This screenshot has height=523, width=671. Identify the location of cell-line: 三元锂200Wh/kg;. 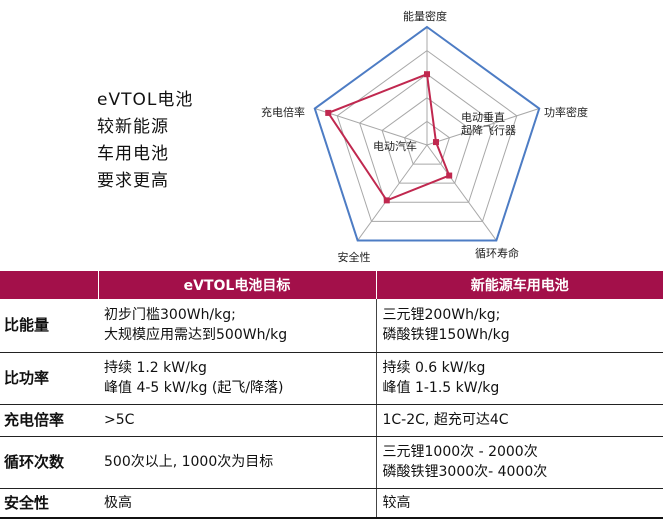
(441, 315).